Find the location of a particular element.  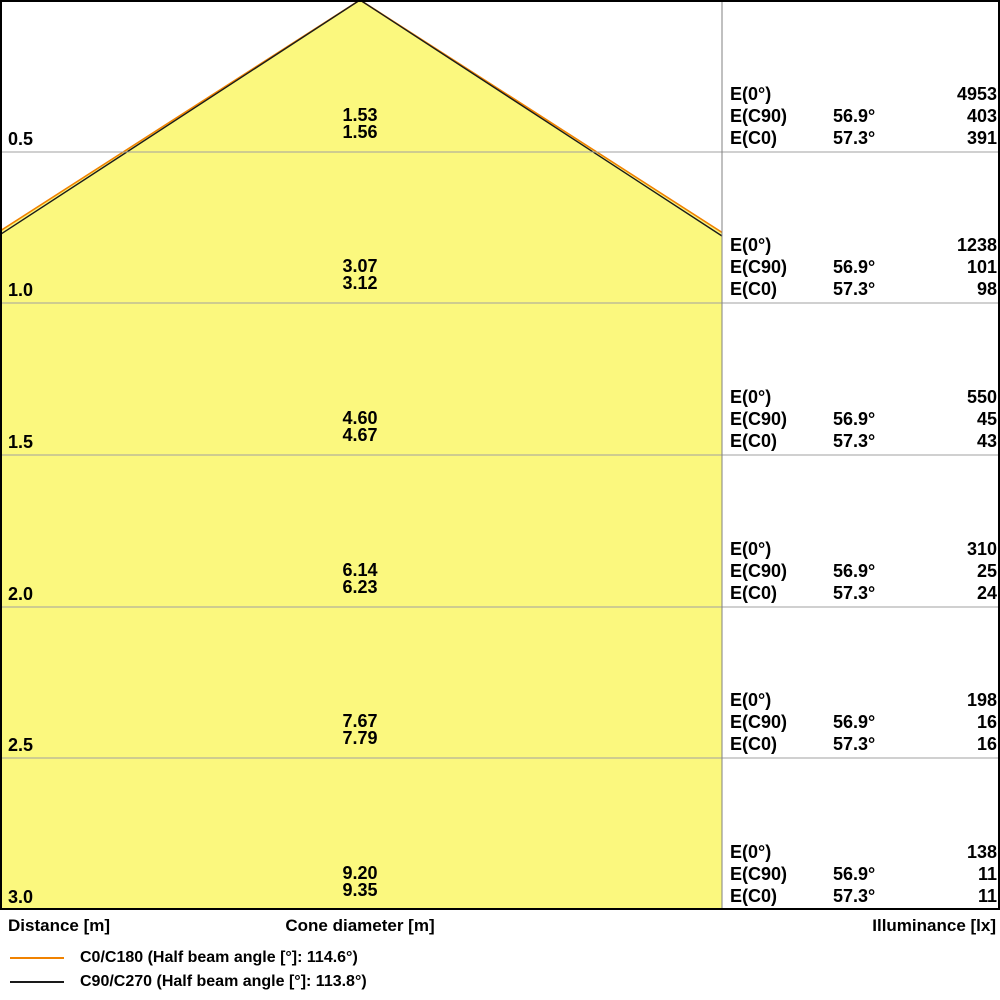

e-value: 24 is located at coordinates (986, 593).